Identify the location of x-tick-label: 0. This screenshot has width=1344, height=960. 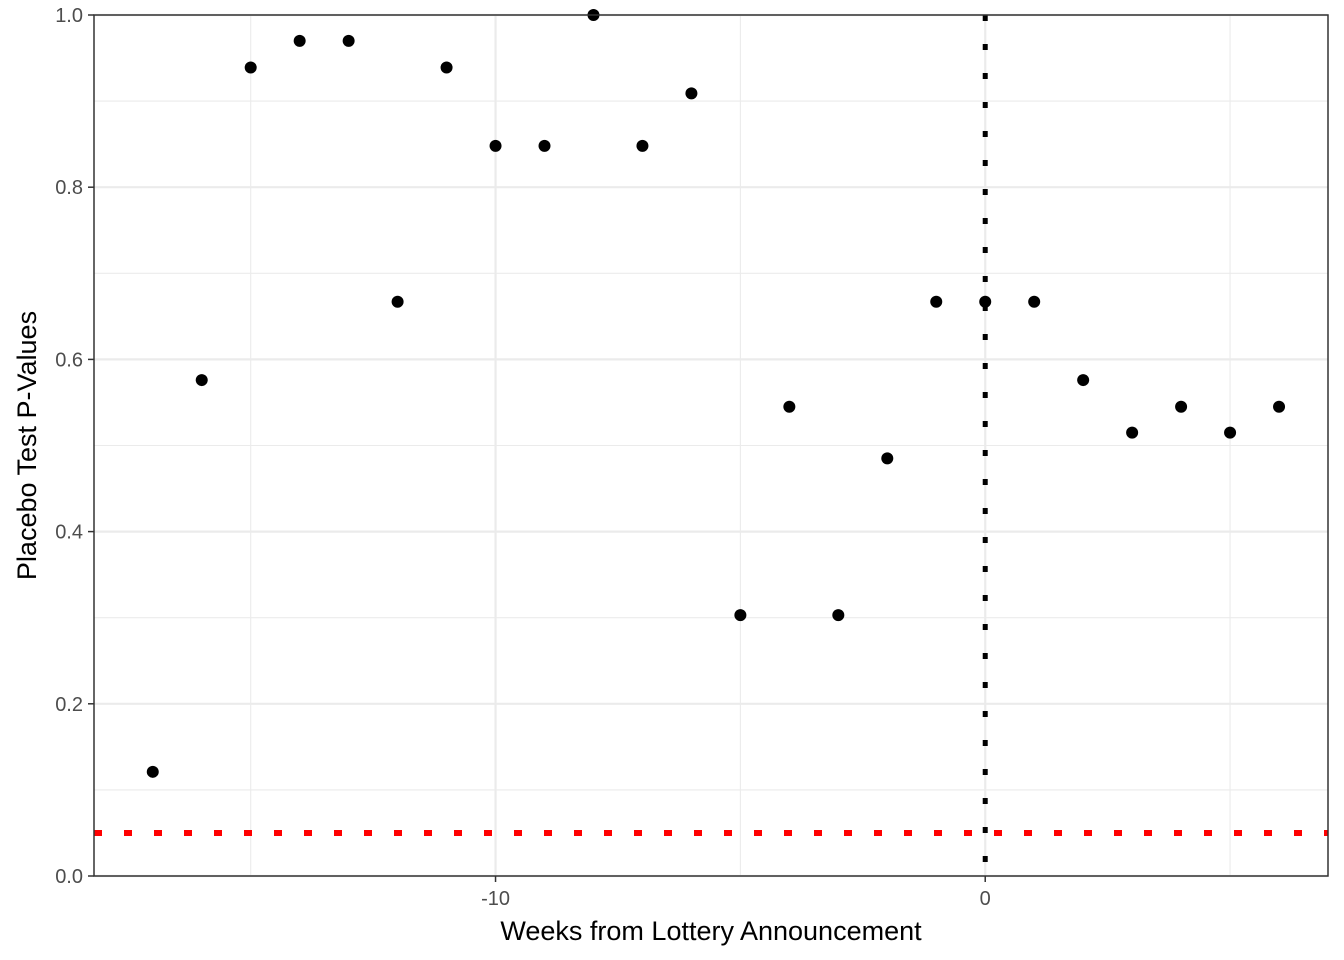
(985, 899).